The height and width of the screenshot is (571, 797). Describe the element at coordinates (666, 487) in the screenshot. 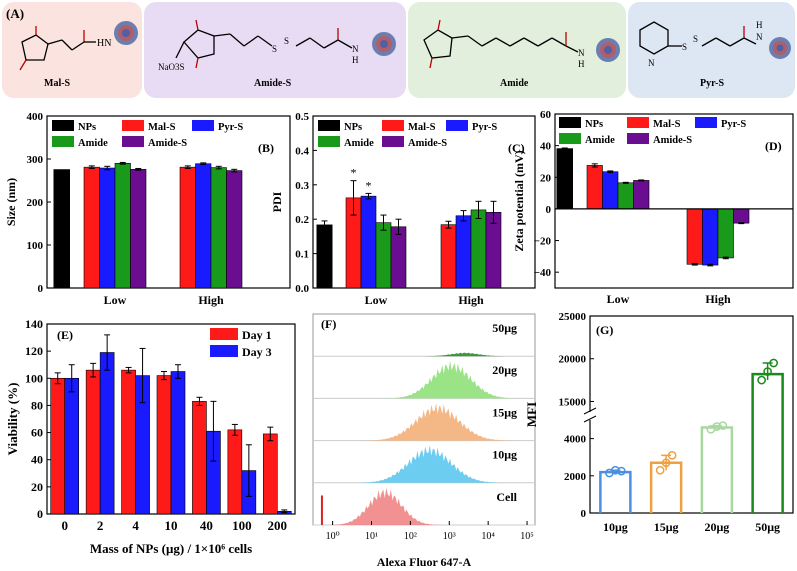

I see `bar-15μg` at that location.